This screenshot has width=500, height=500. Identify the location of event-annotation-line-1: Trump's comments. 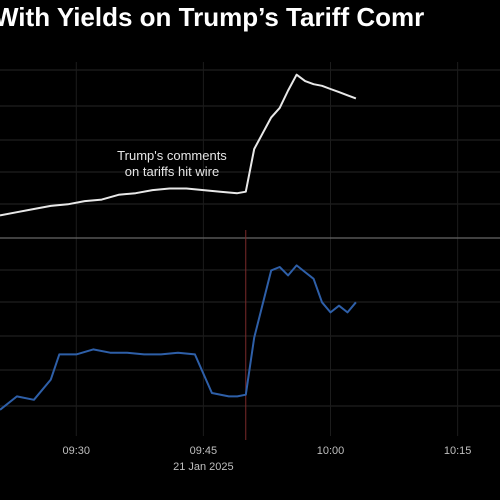
(172, 155).